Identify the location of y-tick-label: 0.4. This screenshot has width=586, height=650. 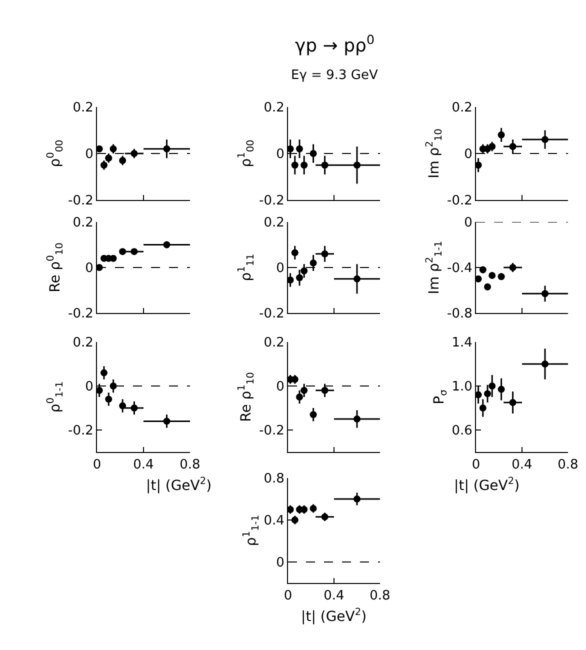
(274, 521).